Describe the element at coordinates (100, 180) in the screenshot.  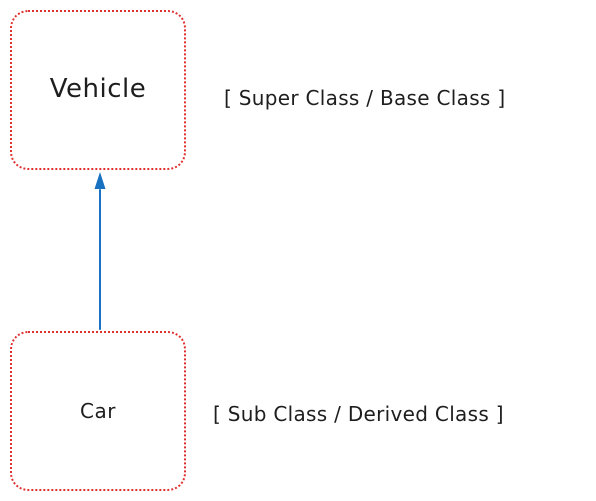
I see `inheritance-arrowhead` at that location.